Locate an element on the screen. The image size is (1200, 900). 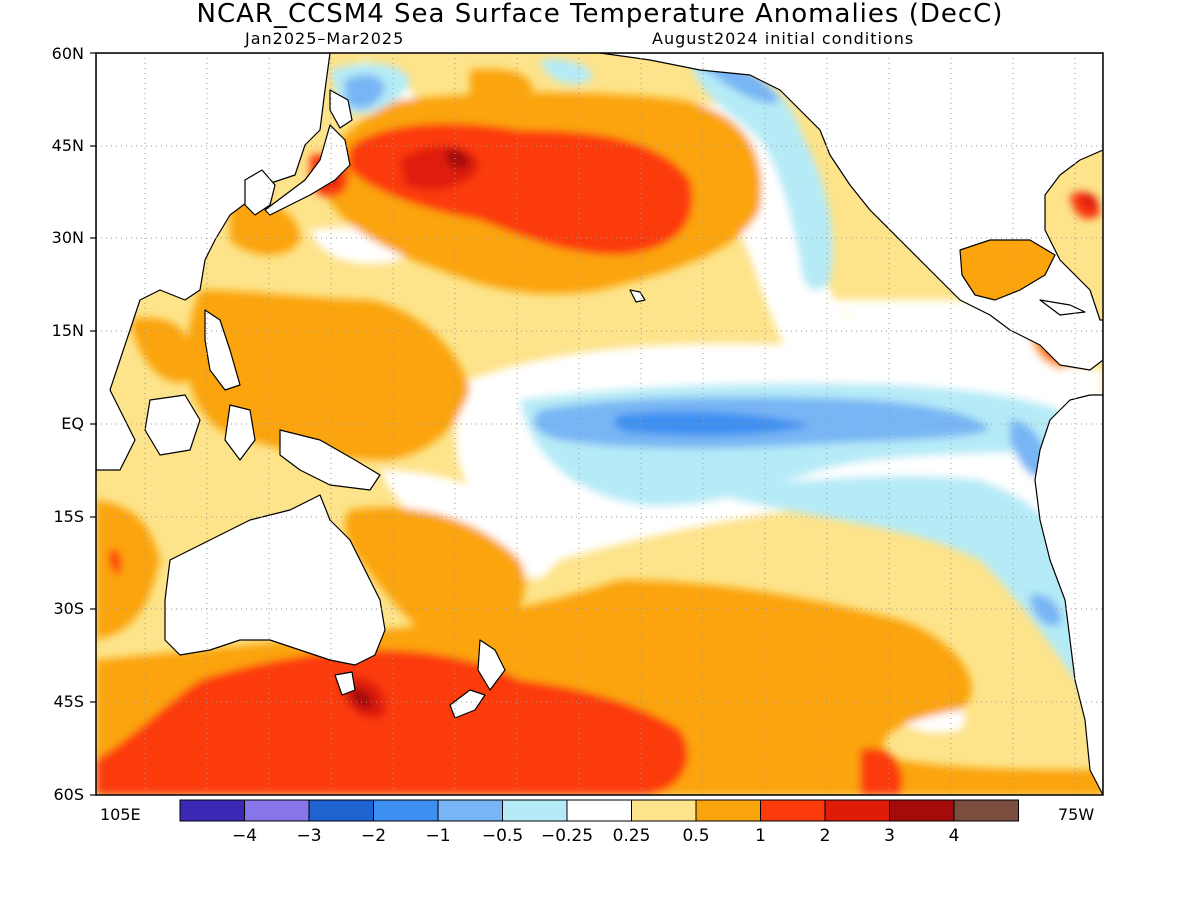
lat-label-60s: 60S is located at coordinates (68, 794).